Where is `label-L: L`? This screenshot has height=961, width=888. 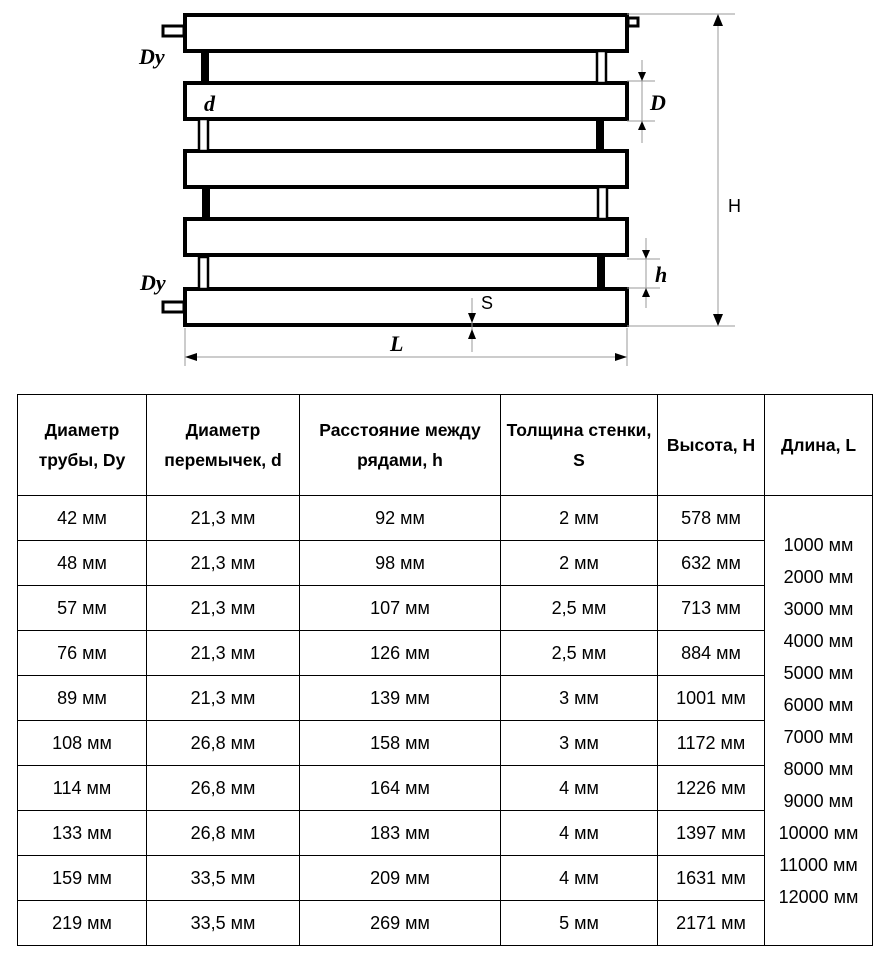
label-L: L is located at coordinates (396, 343).